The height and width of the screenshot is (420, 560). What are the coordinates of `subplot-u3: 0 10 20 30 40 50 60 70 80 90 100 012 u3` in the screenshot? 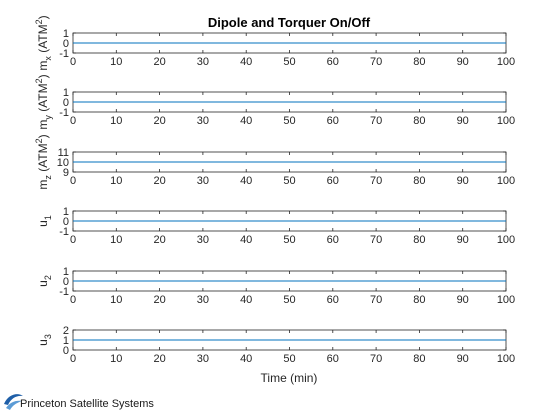 It's located at (275, 345).